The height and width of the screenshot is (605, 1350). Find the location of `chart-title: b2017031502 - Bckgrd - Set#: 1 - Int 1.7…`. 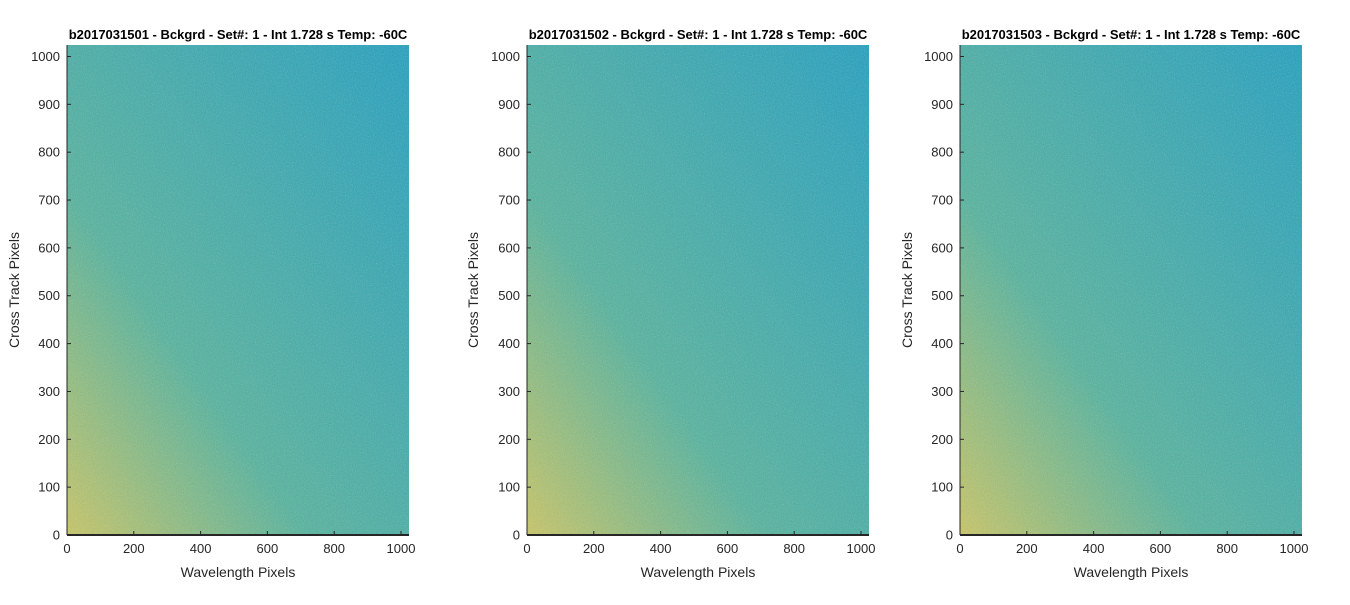

chart-title: b2017031502 - Bckgrd - Set#: 1 - Int 1.7… is located at coordinates (698, 34).